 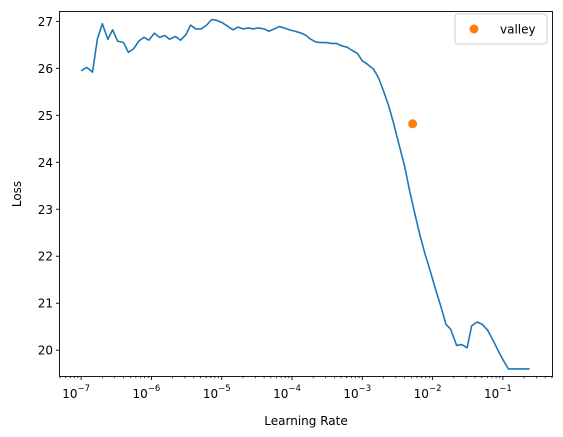 I want to click on y-tick-label: 21, so click(x=45, y=304).